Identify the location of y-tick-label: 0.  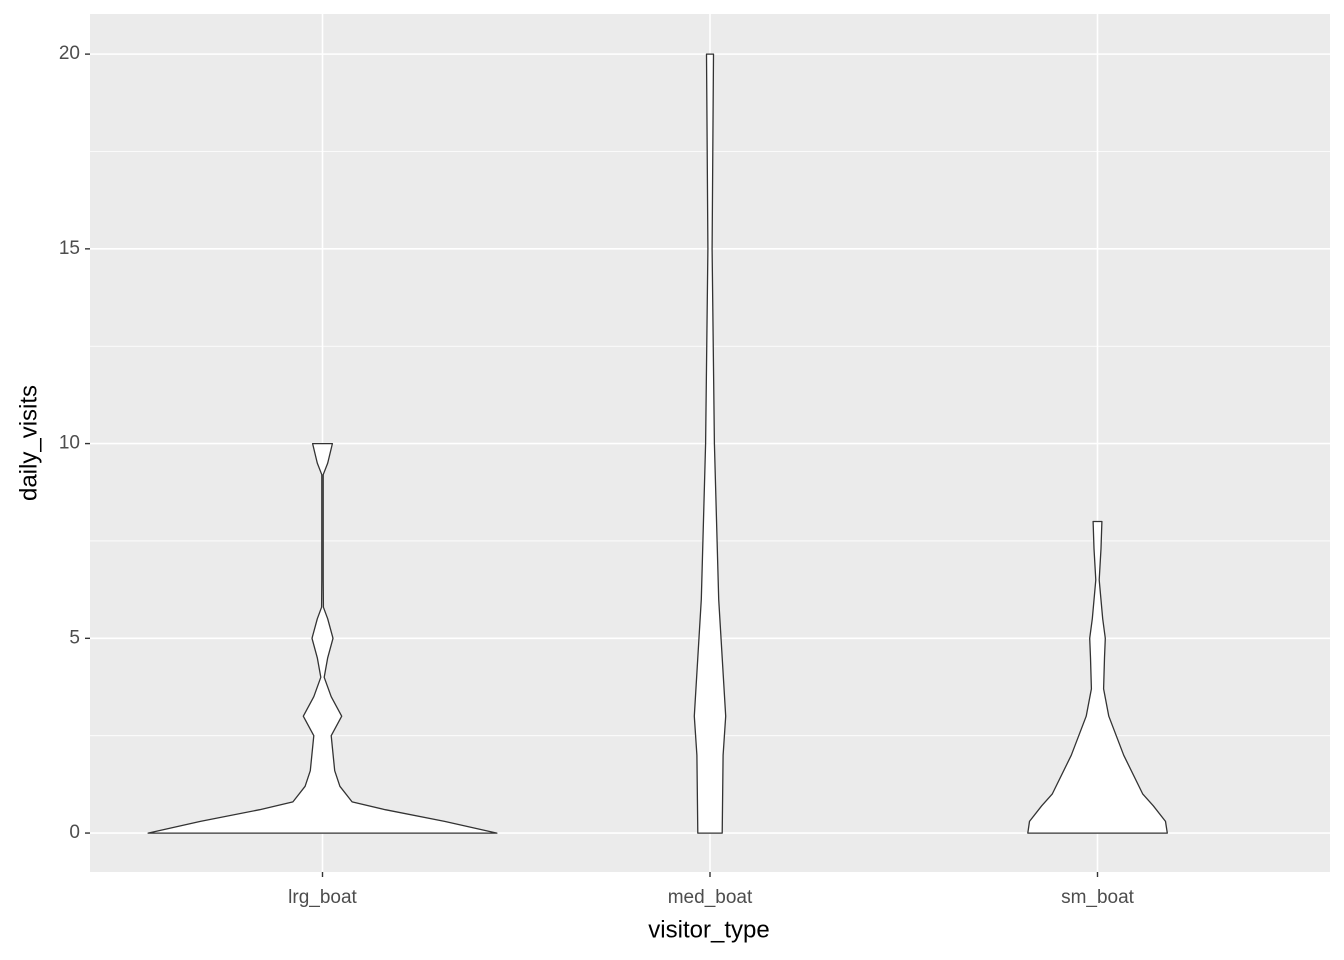
(74, 832).